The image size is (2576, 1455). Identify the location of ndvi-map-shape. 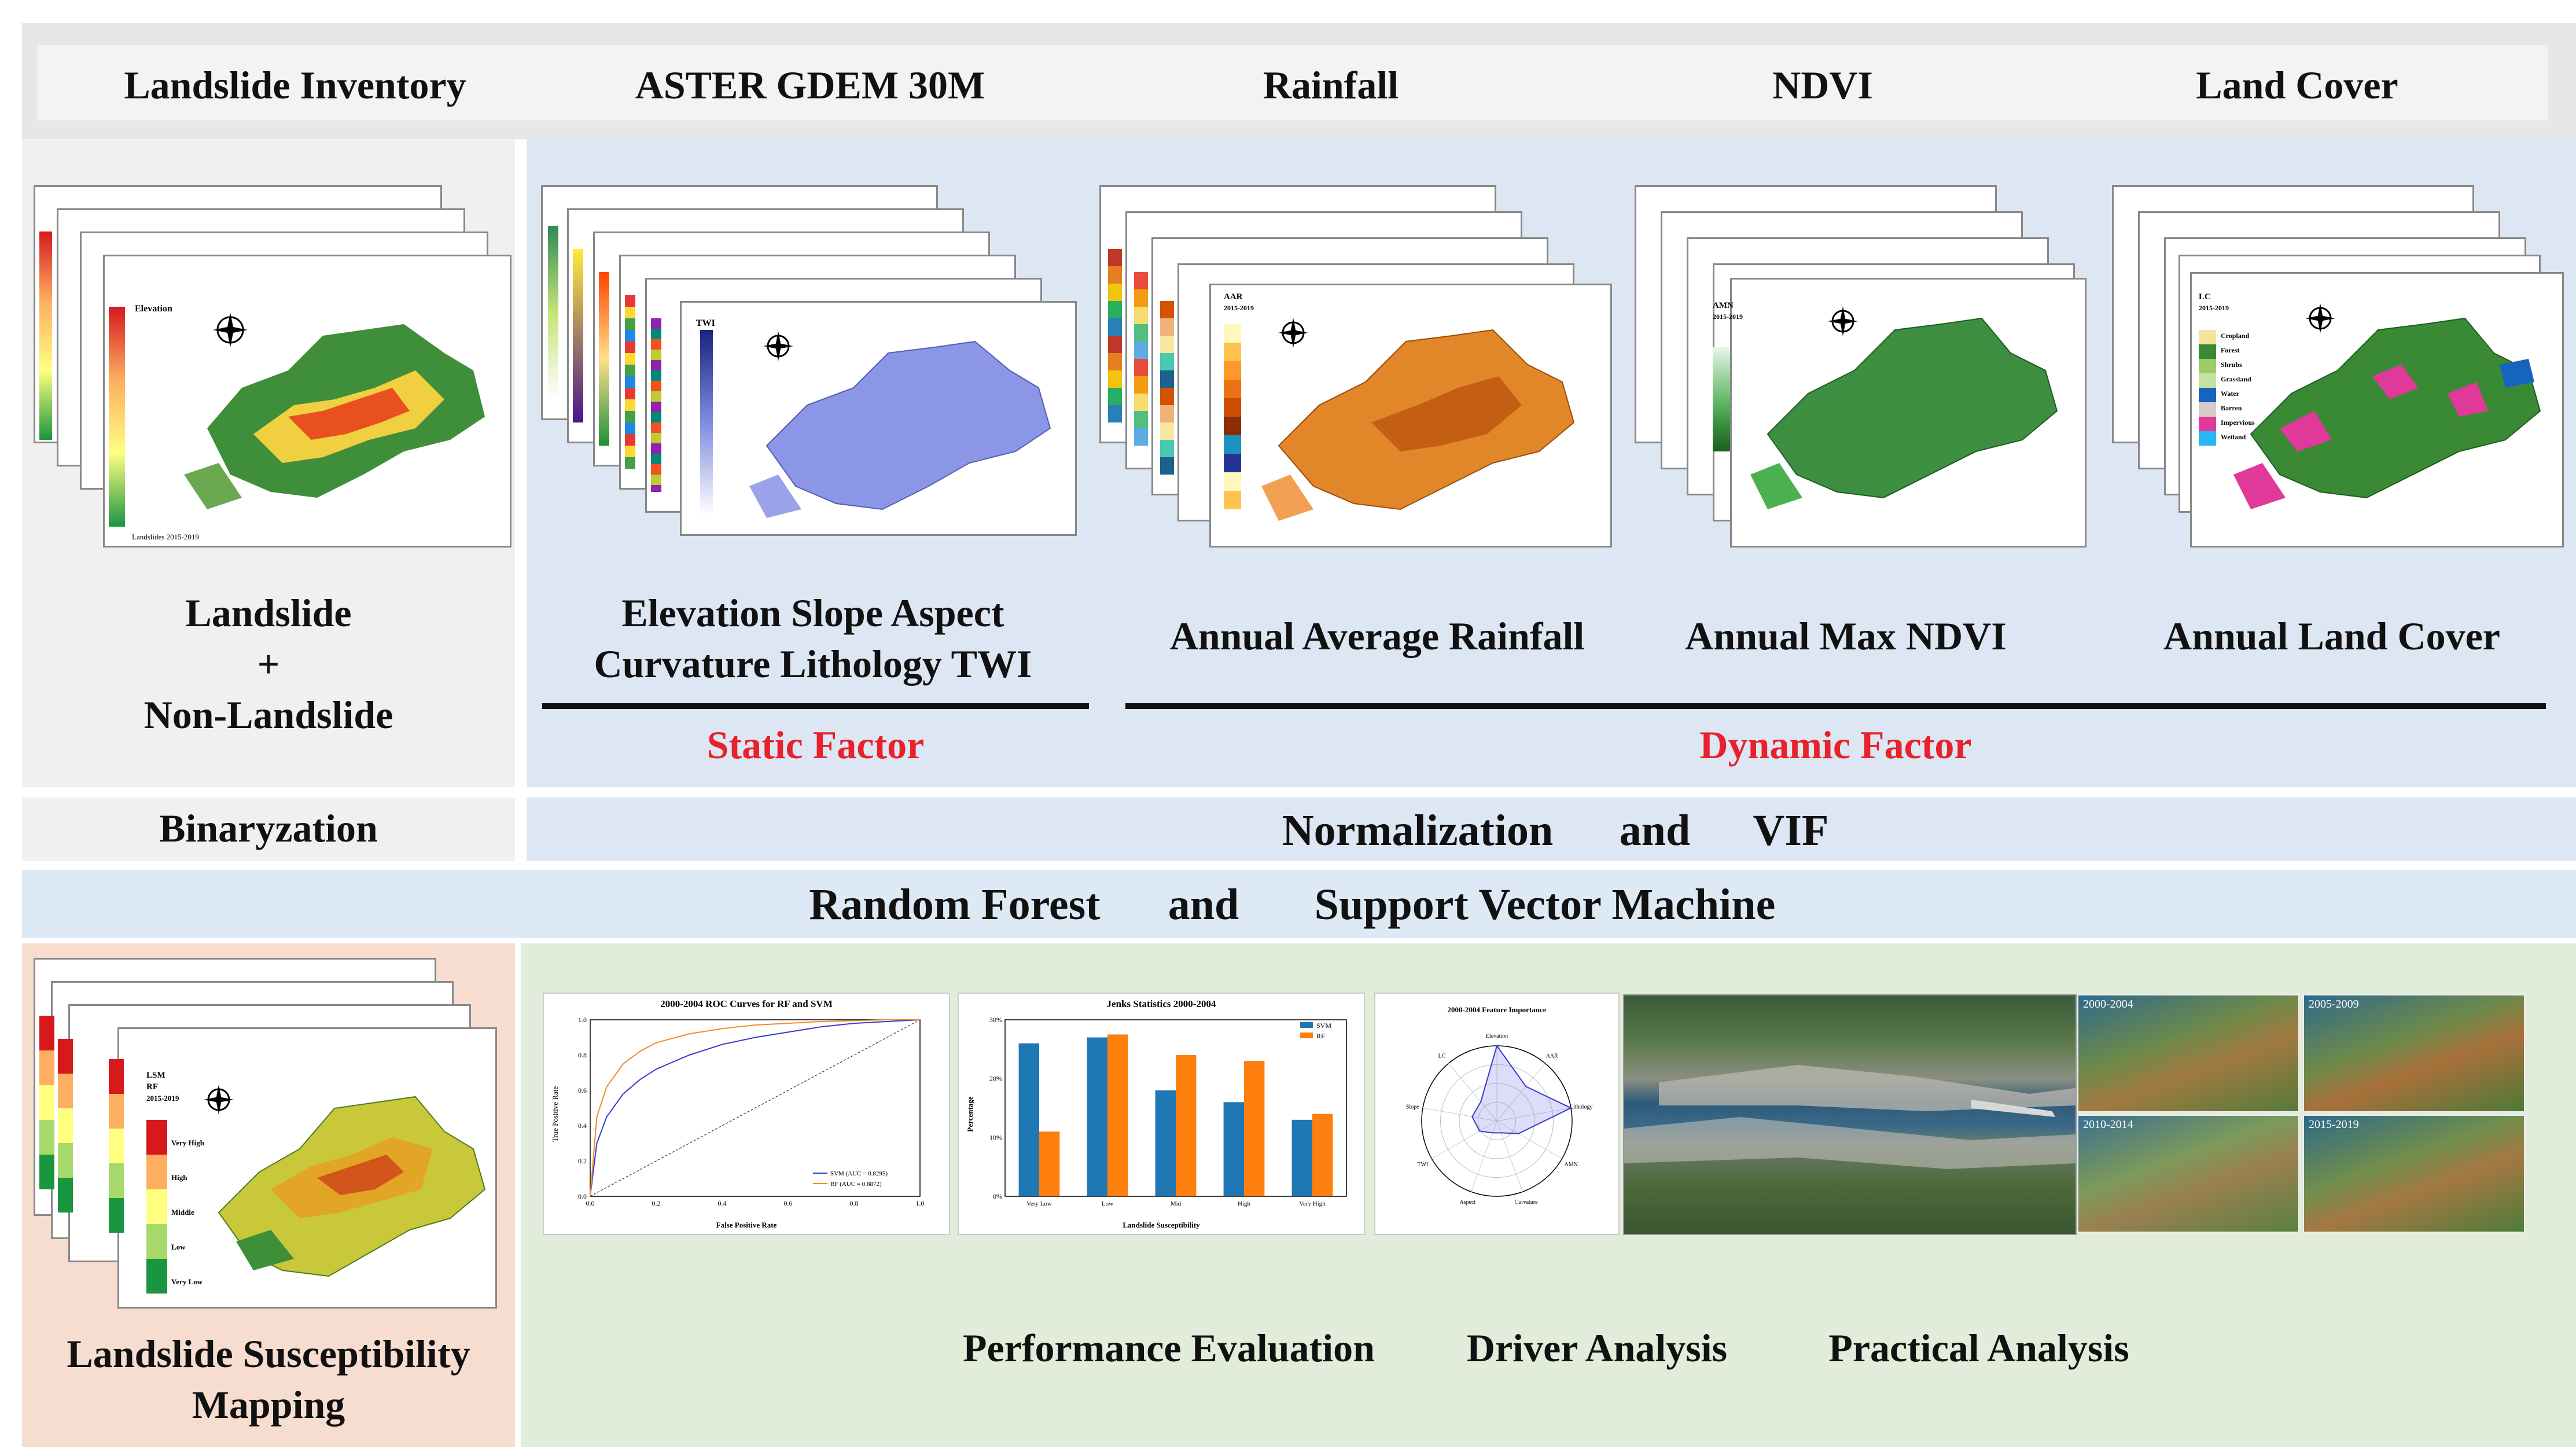
(1904, 413).